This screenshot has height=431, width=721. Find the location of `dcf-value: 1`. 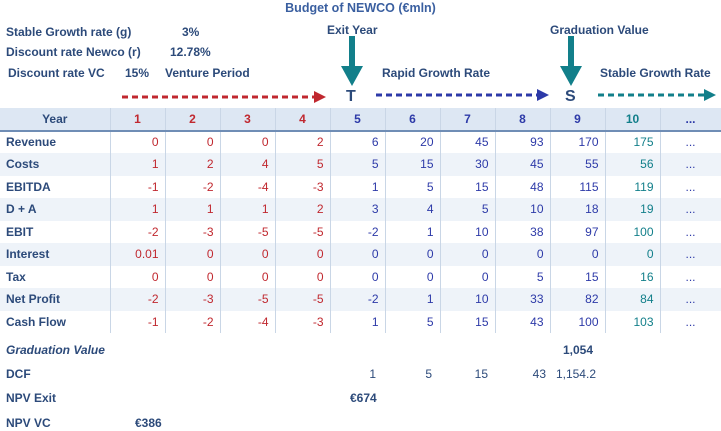

dcf-value: 1 is located at coordinates (372, 374).